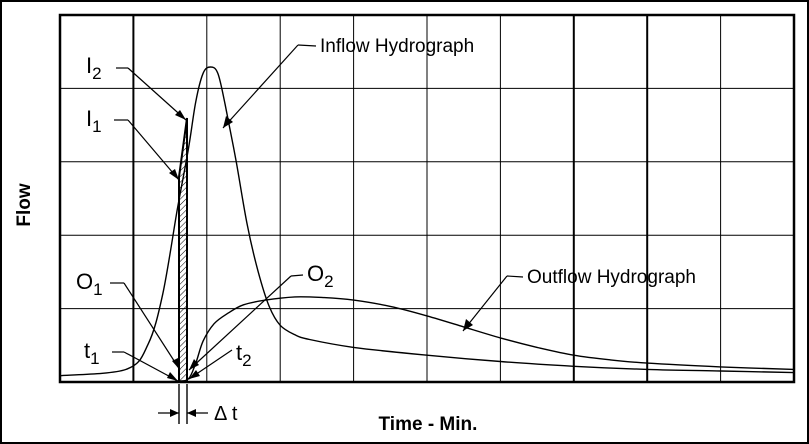 The height and width of the screenshot is (444, 809). What do you see at coordinates (428, 424) in the screenshot?
I see `x-axis-label: Time - Min.` at bounding box center [428, 424].